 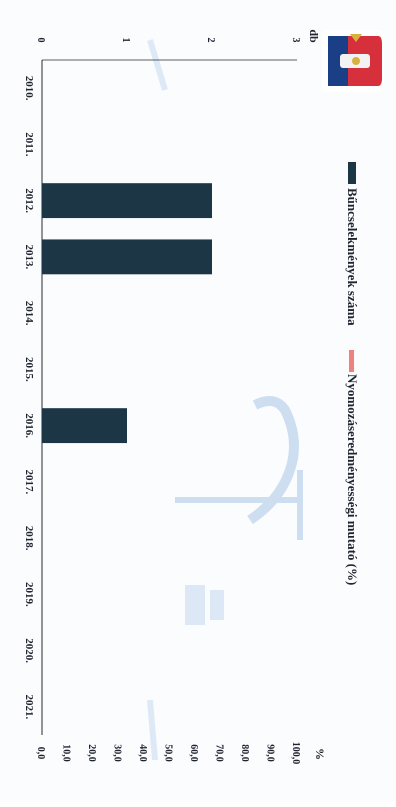 What do you see at coordinates (352, 173) in the screenshot?
I see `legend-swatch-crime-count` at bounding box center [352, 173].